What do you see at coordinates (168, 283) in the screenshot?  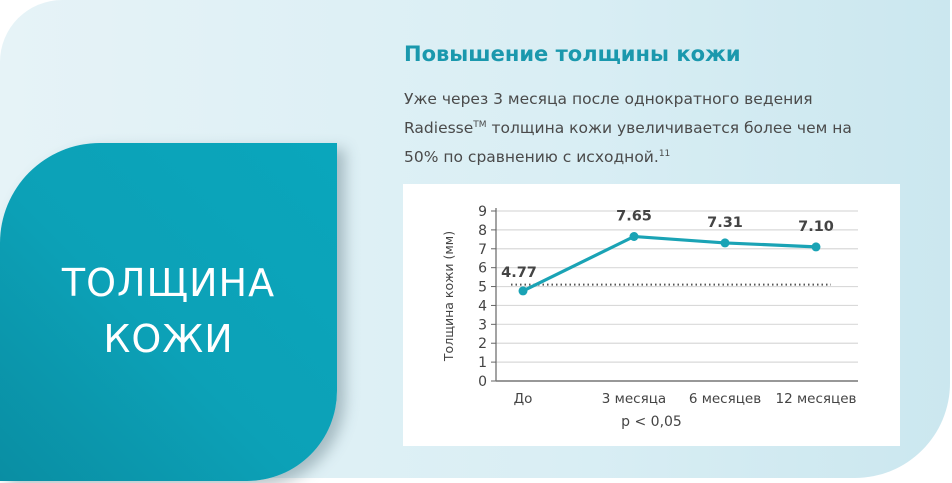 I see `topic-title-line1: ТОЛЩИНА` at bounding box center [168, 283].